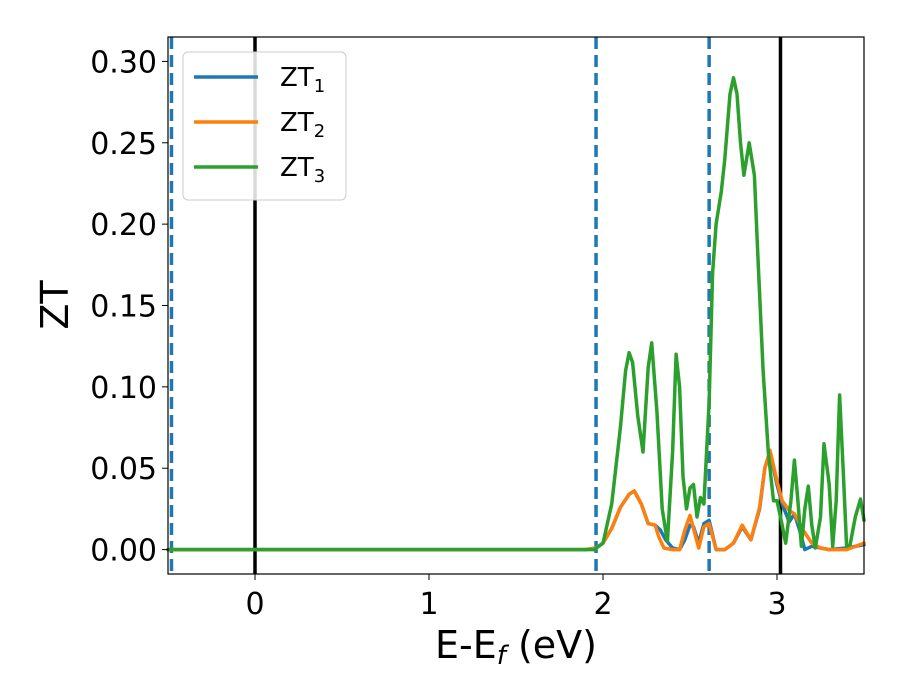 This screenshot has width=900, height=700. What do you see at coordinates (123, 469) in the screenshot?
I see `y-tick-label: 0.05` at bounding box center [123, 469].